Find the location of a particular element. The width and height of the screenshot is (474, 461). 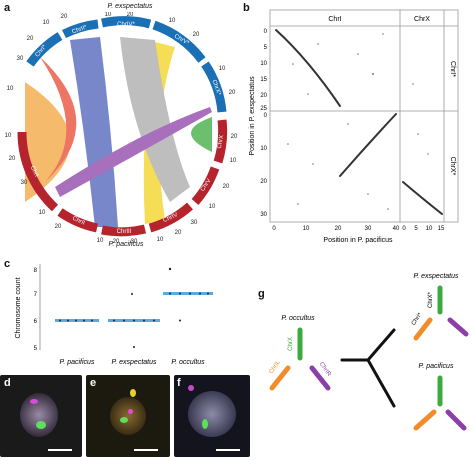

count-ytick-7: 7 is located at coordinates (36, 295).